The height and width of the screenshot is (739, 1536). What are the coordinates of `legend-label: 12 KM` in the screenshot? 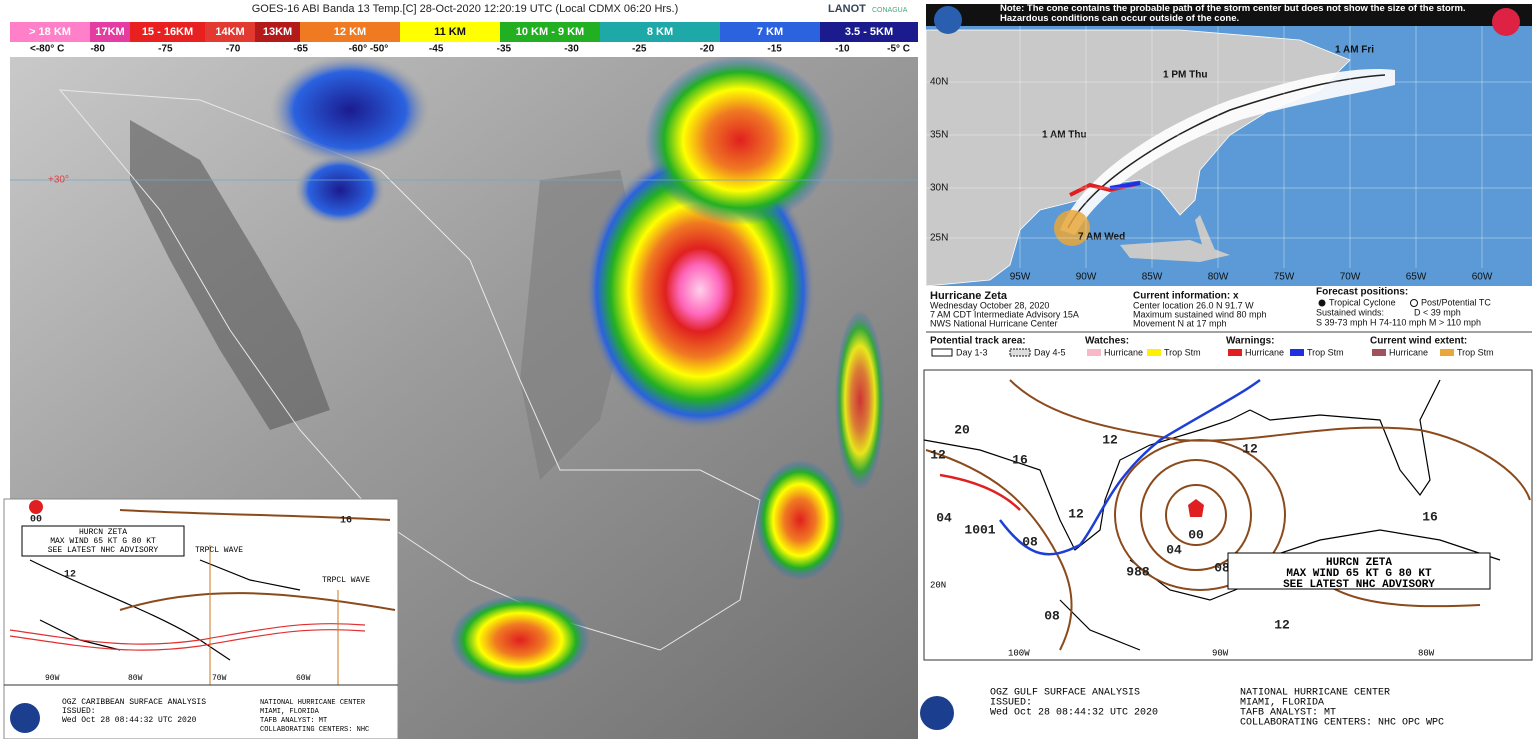 It's located at (350, 32).